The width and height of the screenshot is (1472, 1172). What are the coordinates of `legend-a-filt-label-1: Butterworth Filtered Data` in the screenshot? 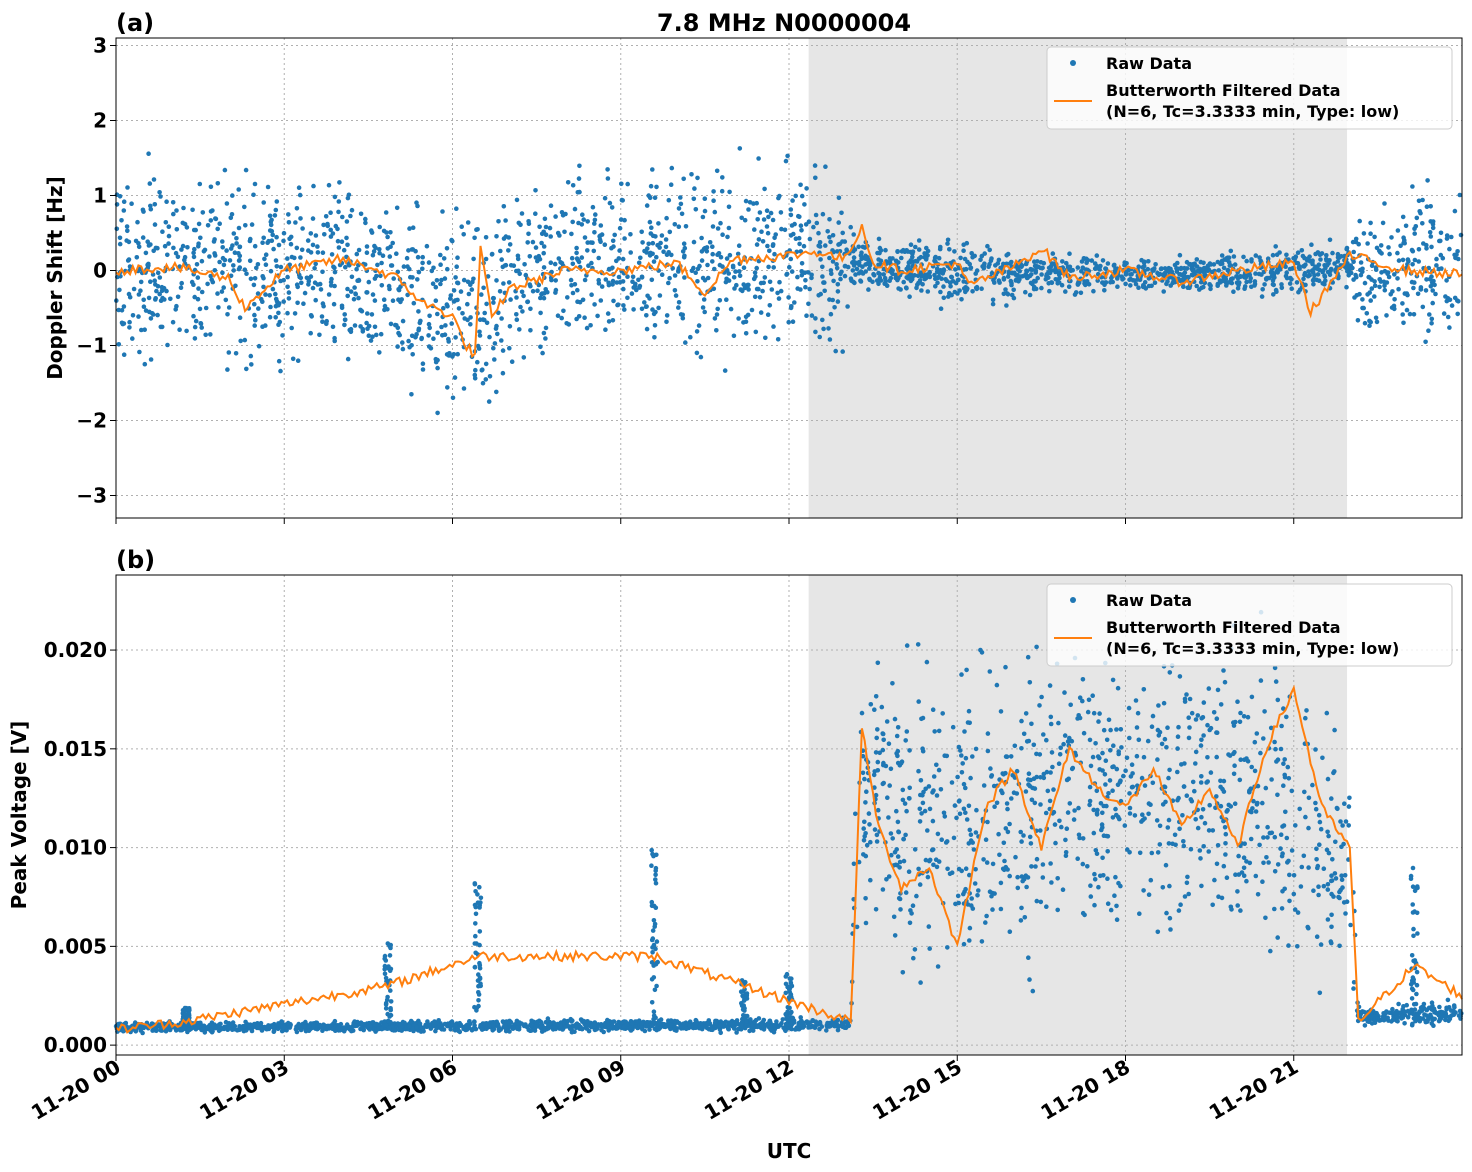 It's located at (1223, 90).